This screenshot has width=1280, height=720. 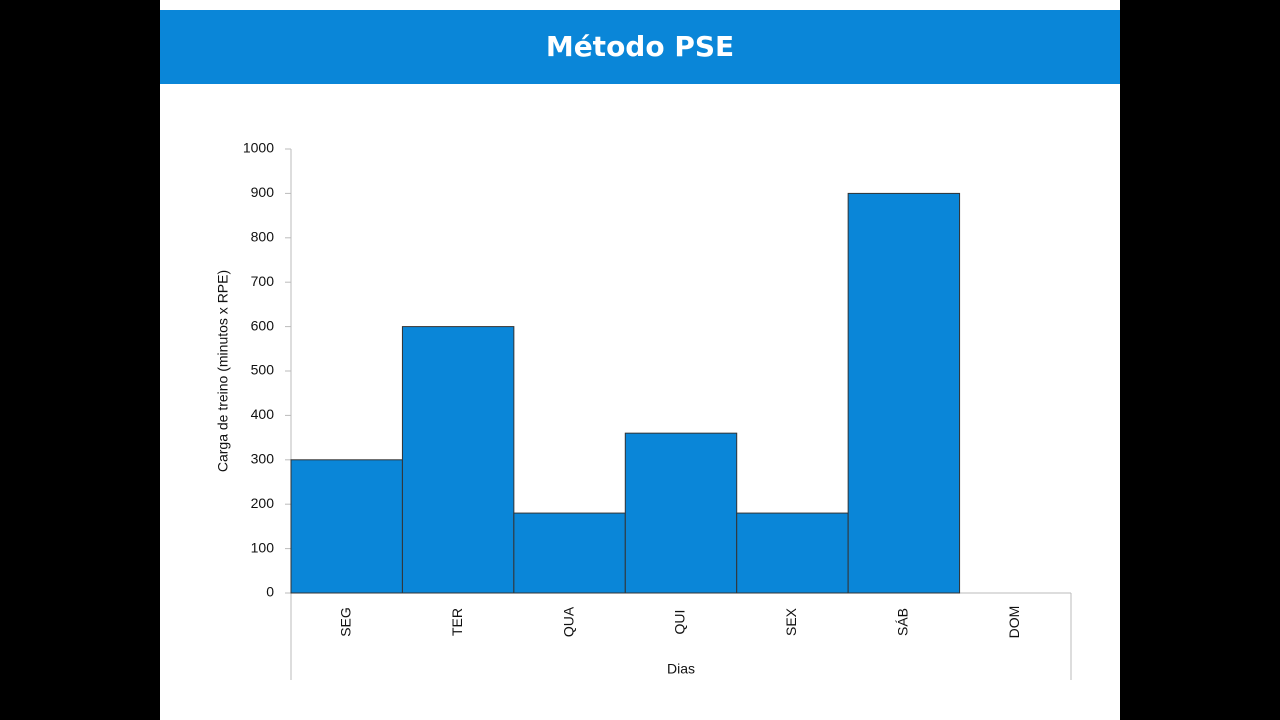 I want to click on y-axis-label: Carga de treino (minutos x RPE), so click(x=223, y=371).